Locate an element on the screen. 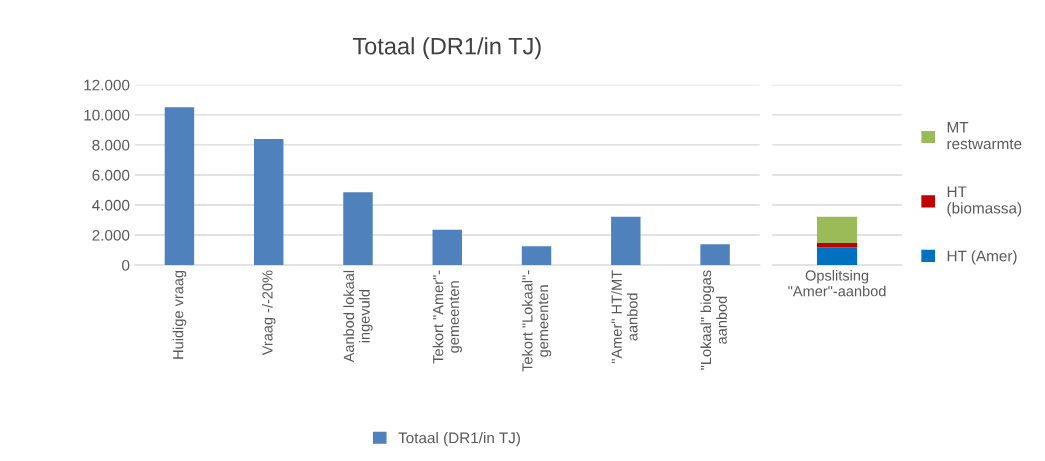  x-tick-label: "Amer" HT/MT aanbod is located at coordinates (624, 317).